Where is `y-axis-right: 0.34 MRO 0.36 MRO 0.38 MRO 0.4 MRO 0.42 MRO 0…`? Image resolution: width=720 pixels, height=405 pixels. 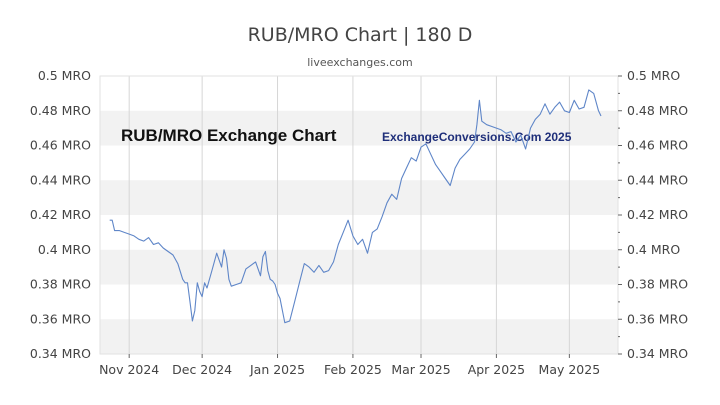 y-axis-right: 0.34 MRO 0.36 MRO 0.38 MRO 0.4 MRO 0.42 MRO 0… is located at coordinates (653, 214).